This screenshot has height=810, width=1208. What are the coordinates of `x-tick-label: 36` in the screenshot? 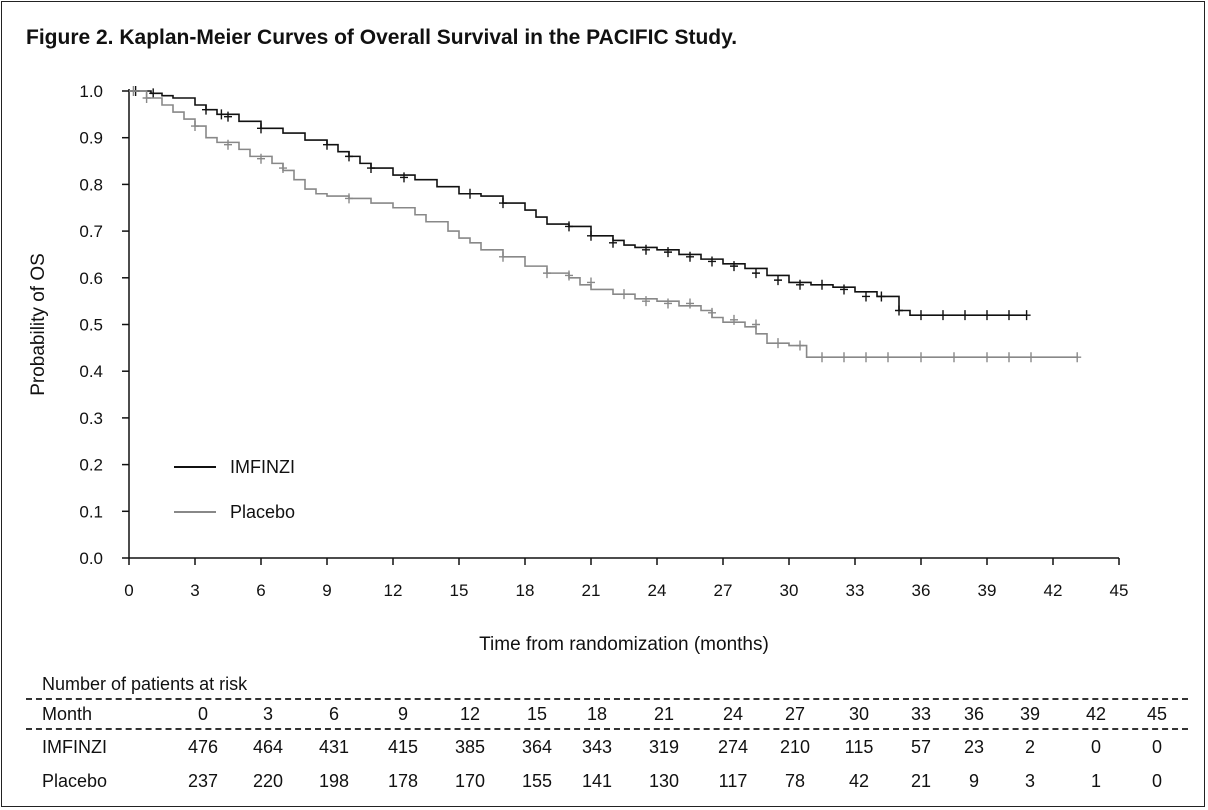 It's located at (921, 590).